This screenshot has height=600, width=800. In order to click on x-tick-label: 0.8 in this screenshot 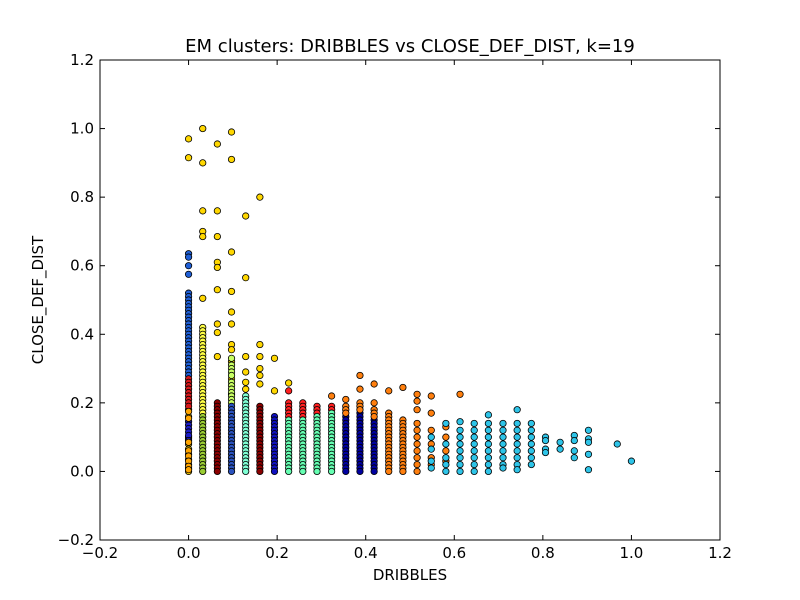, I will do `click(543, 553)`.